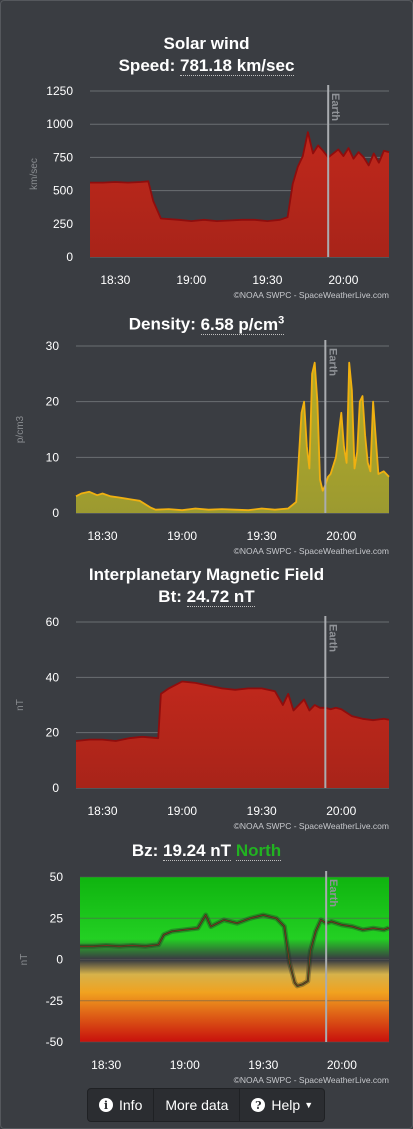 This screenshot has height=1129, width=413. Describe the element at coordinates (63, 191) in the screenshot. I see `y-tick-label: 500` at that location.